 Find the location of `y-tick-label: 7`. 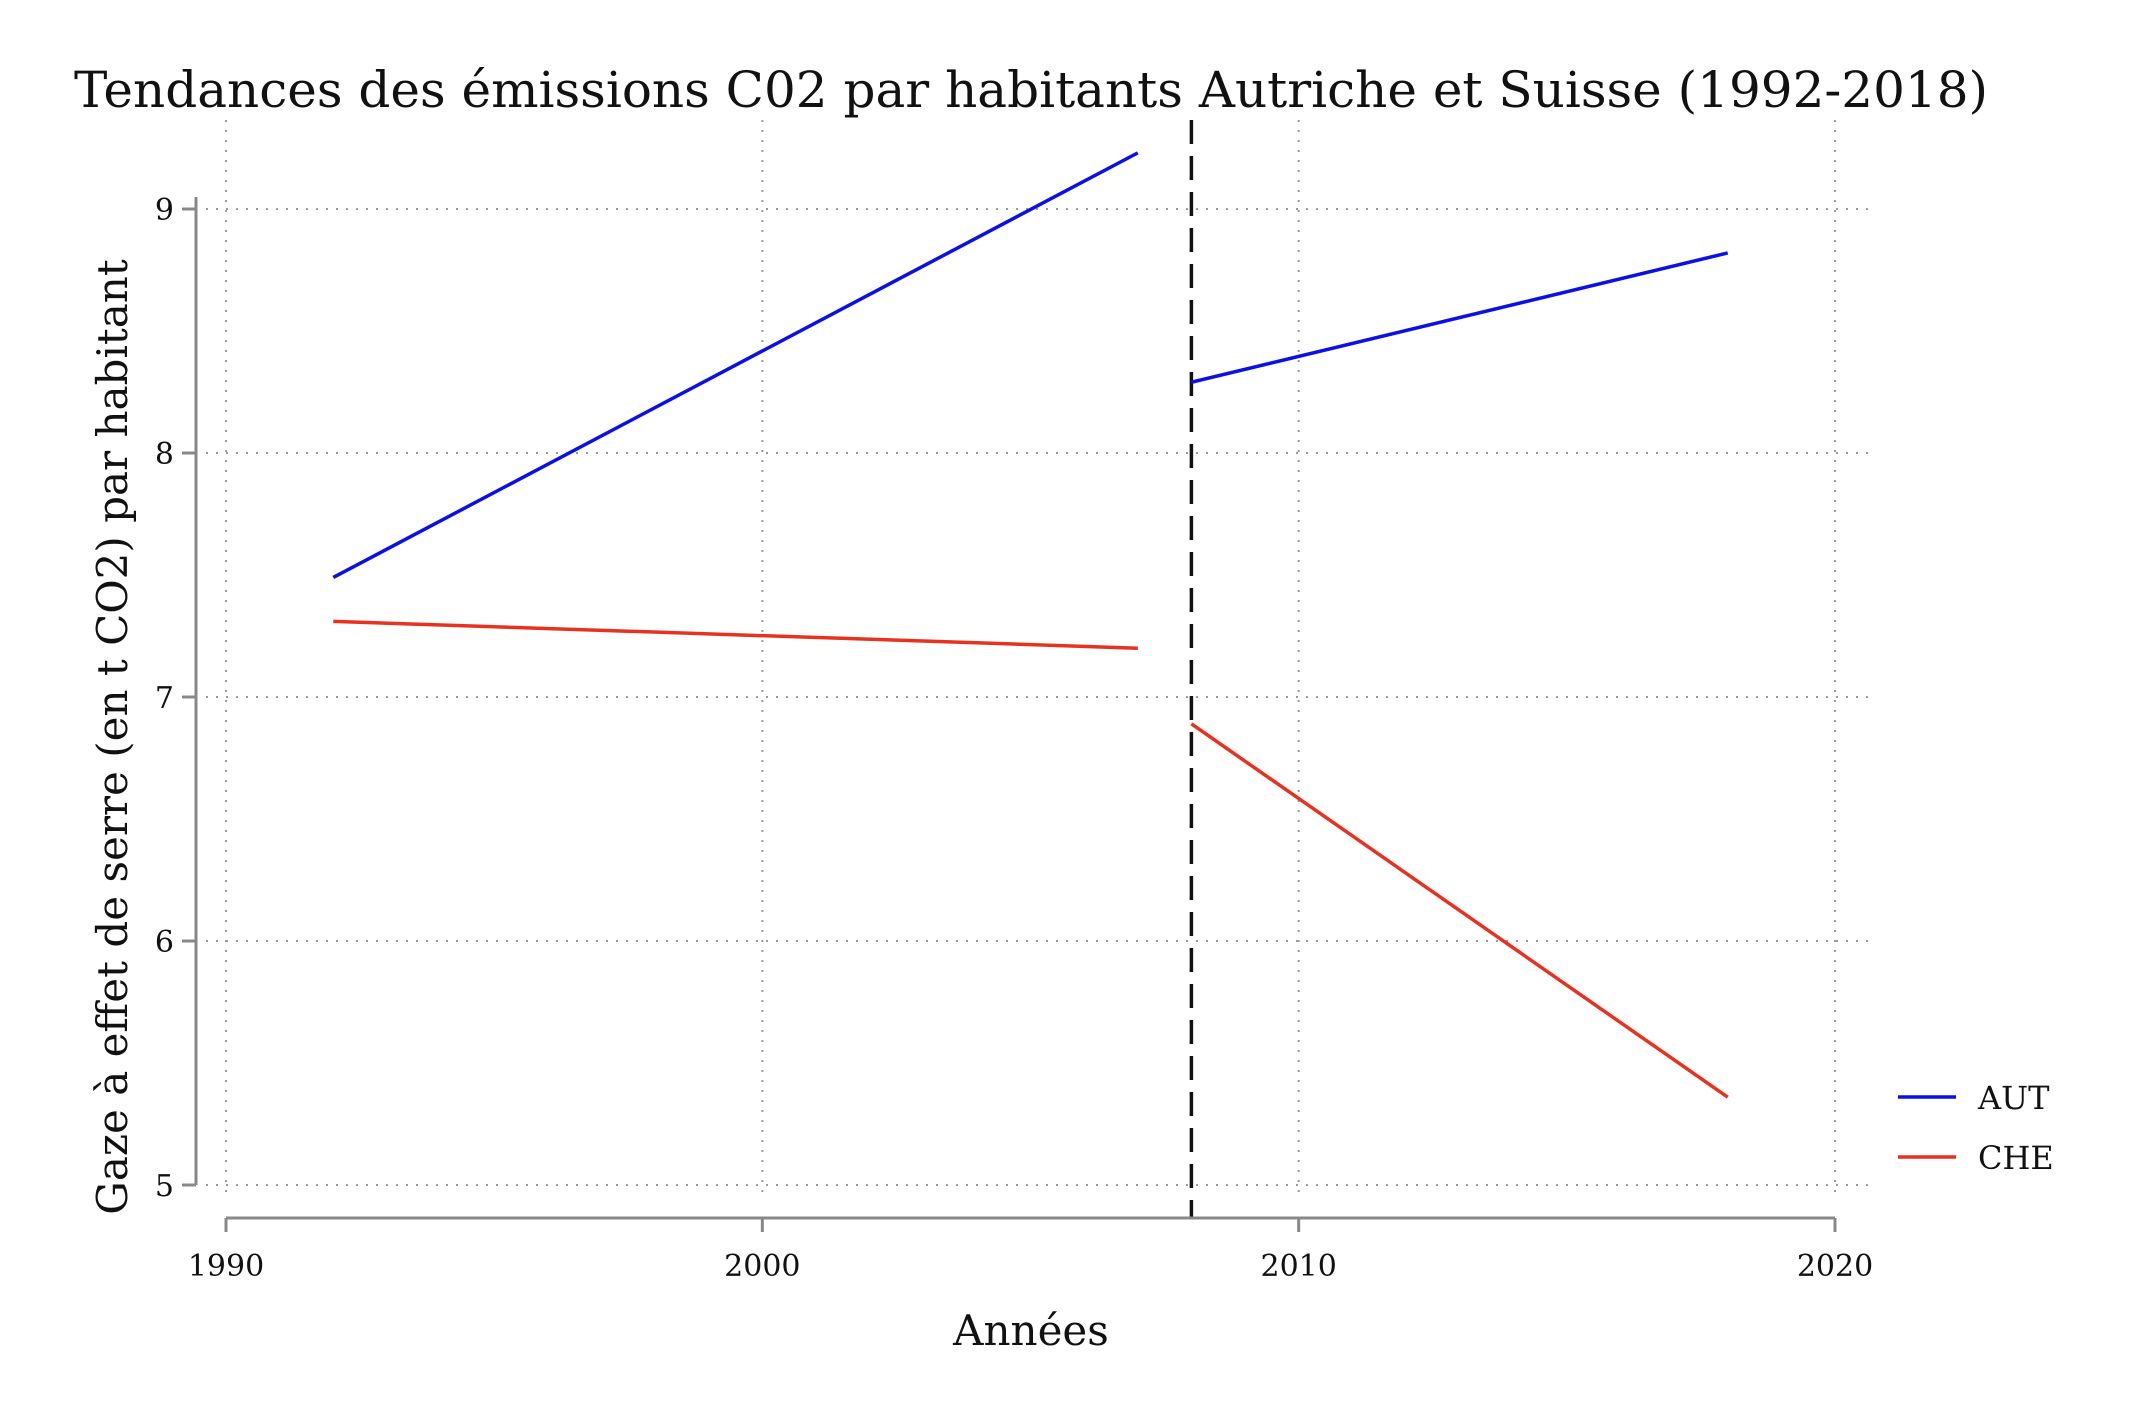

y-tick-label: 7 is located at coordinates (164, 698).